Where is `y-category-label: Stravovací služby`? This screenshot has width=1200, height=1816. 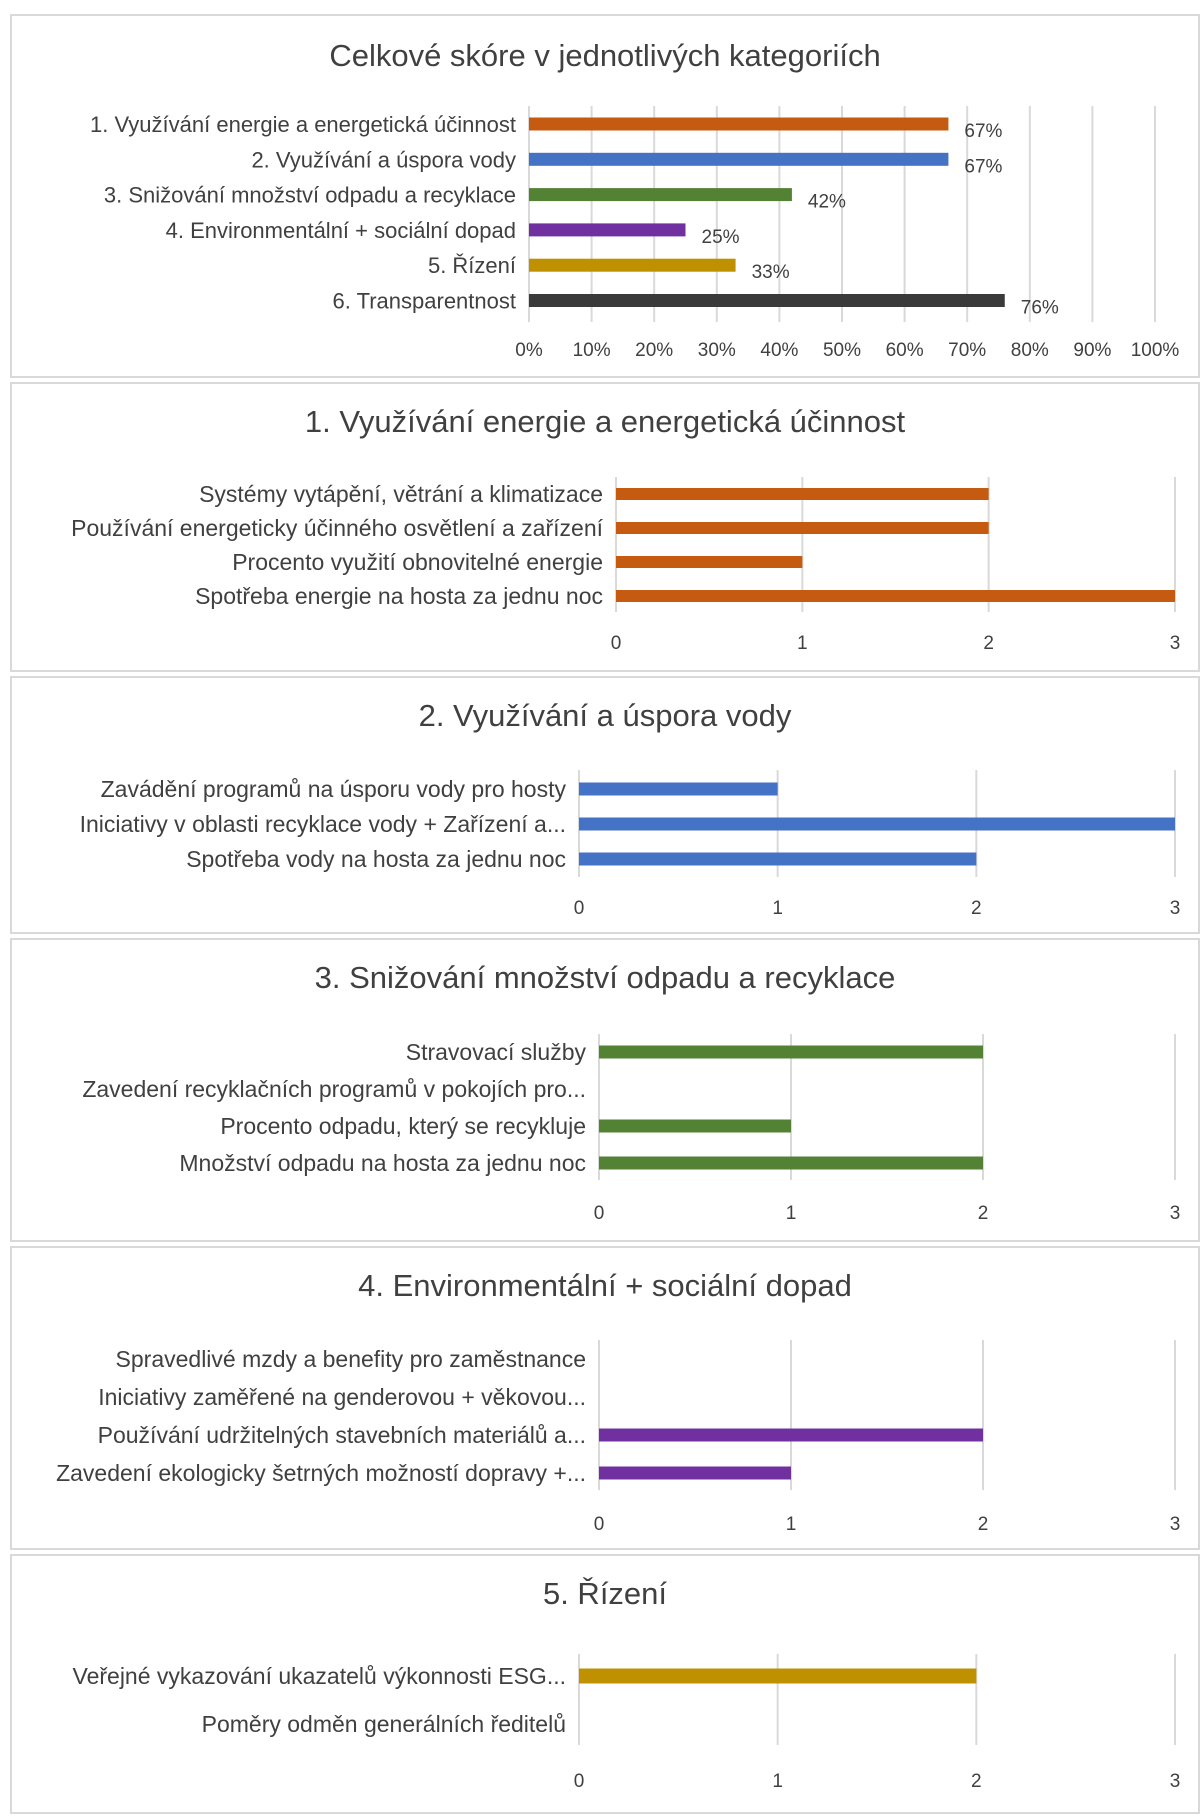 y-category-label: Stravovací služby is located at coordinates (496, 1052).